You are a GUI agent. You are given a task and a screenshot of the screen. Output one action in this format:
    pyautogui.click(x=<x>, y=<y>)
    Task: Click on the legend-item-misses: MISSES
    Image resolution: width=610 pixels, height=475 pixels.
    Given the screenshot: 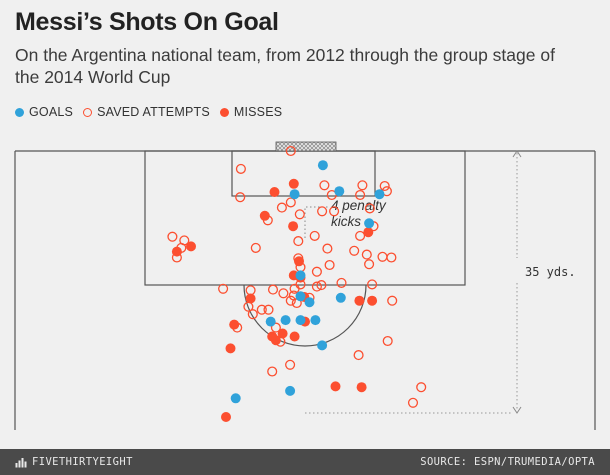 What is the action you would take?
    pyautogui.click(x=251, y=112)
    